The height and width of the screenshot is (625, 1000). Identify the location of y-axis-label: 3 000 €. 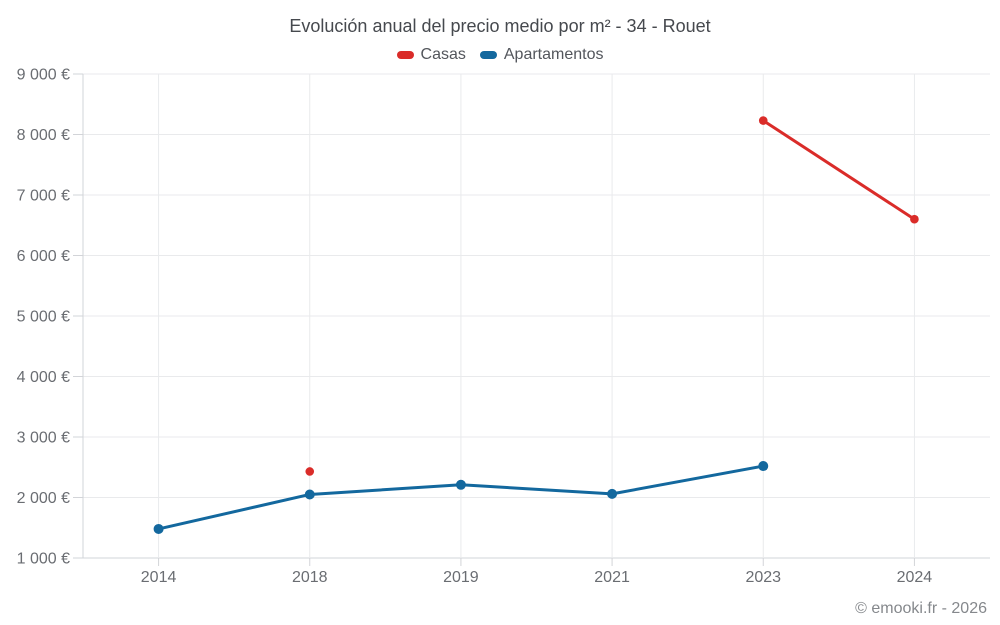
(43, 438).